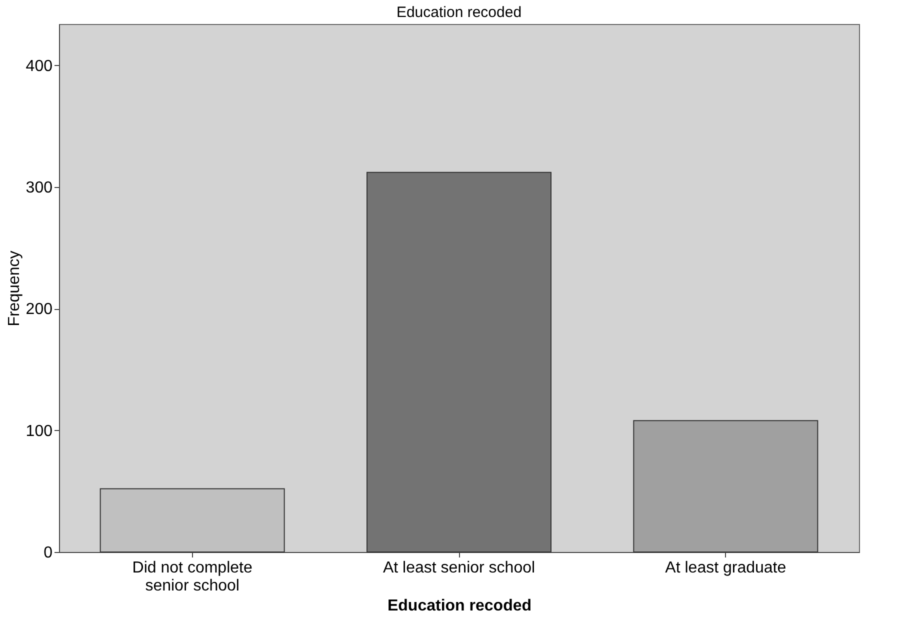 Image resolution: width=900 pixels, height=633 pixels. I want to click on y-tick-label: 100, so click(39, 431).